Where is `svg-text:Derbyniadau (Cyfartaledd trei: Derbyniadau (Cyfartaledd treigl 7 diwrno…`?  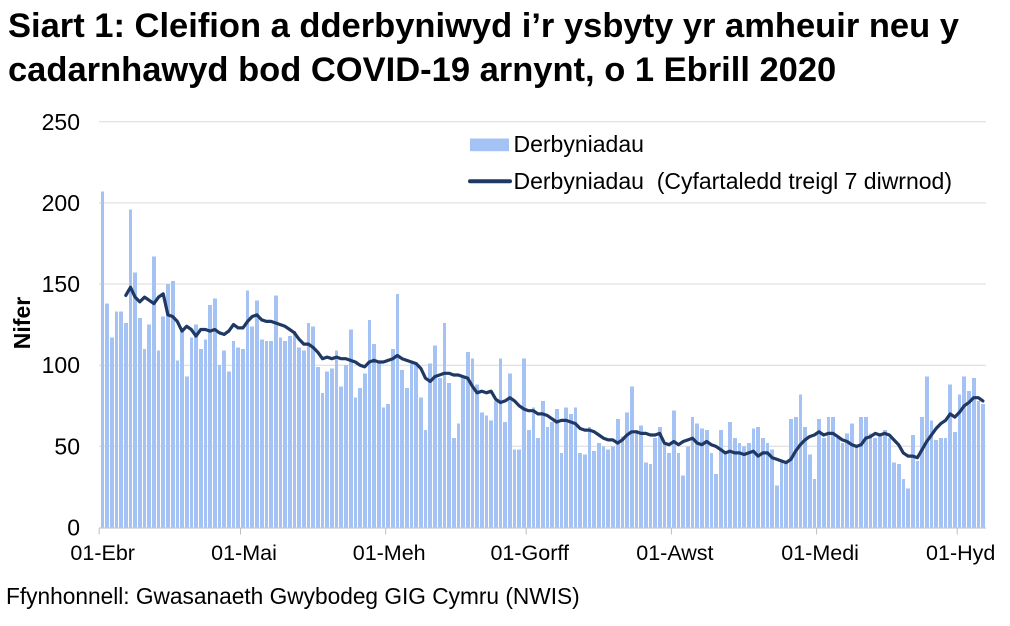 svg-text:Derbyniadau (Cyfartaledd trei: Derbyniadau (Cyfartaledd treigl 7 diwrno… is located at coordinates (733, 181).